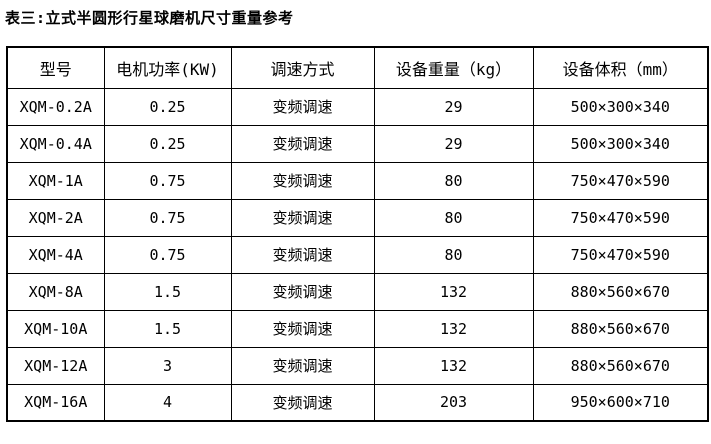  I want to click on table-cell: XQM-0.4A, so click(55, 143).